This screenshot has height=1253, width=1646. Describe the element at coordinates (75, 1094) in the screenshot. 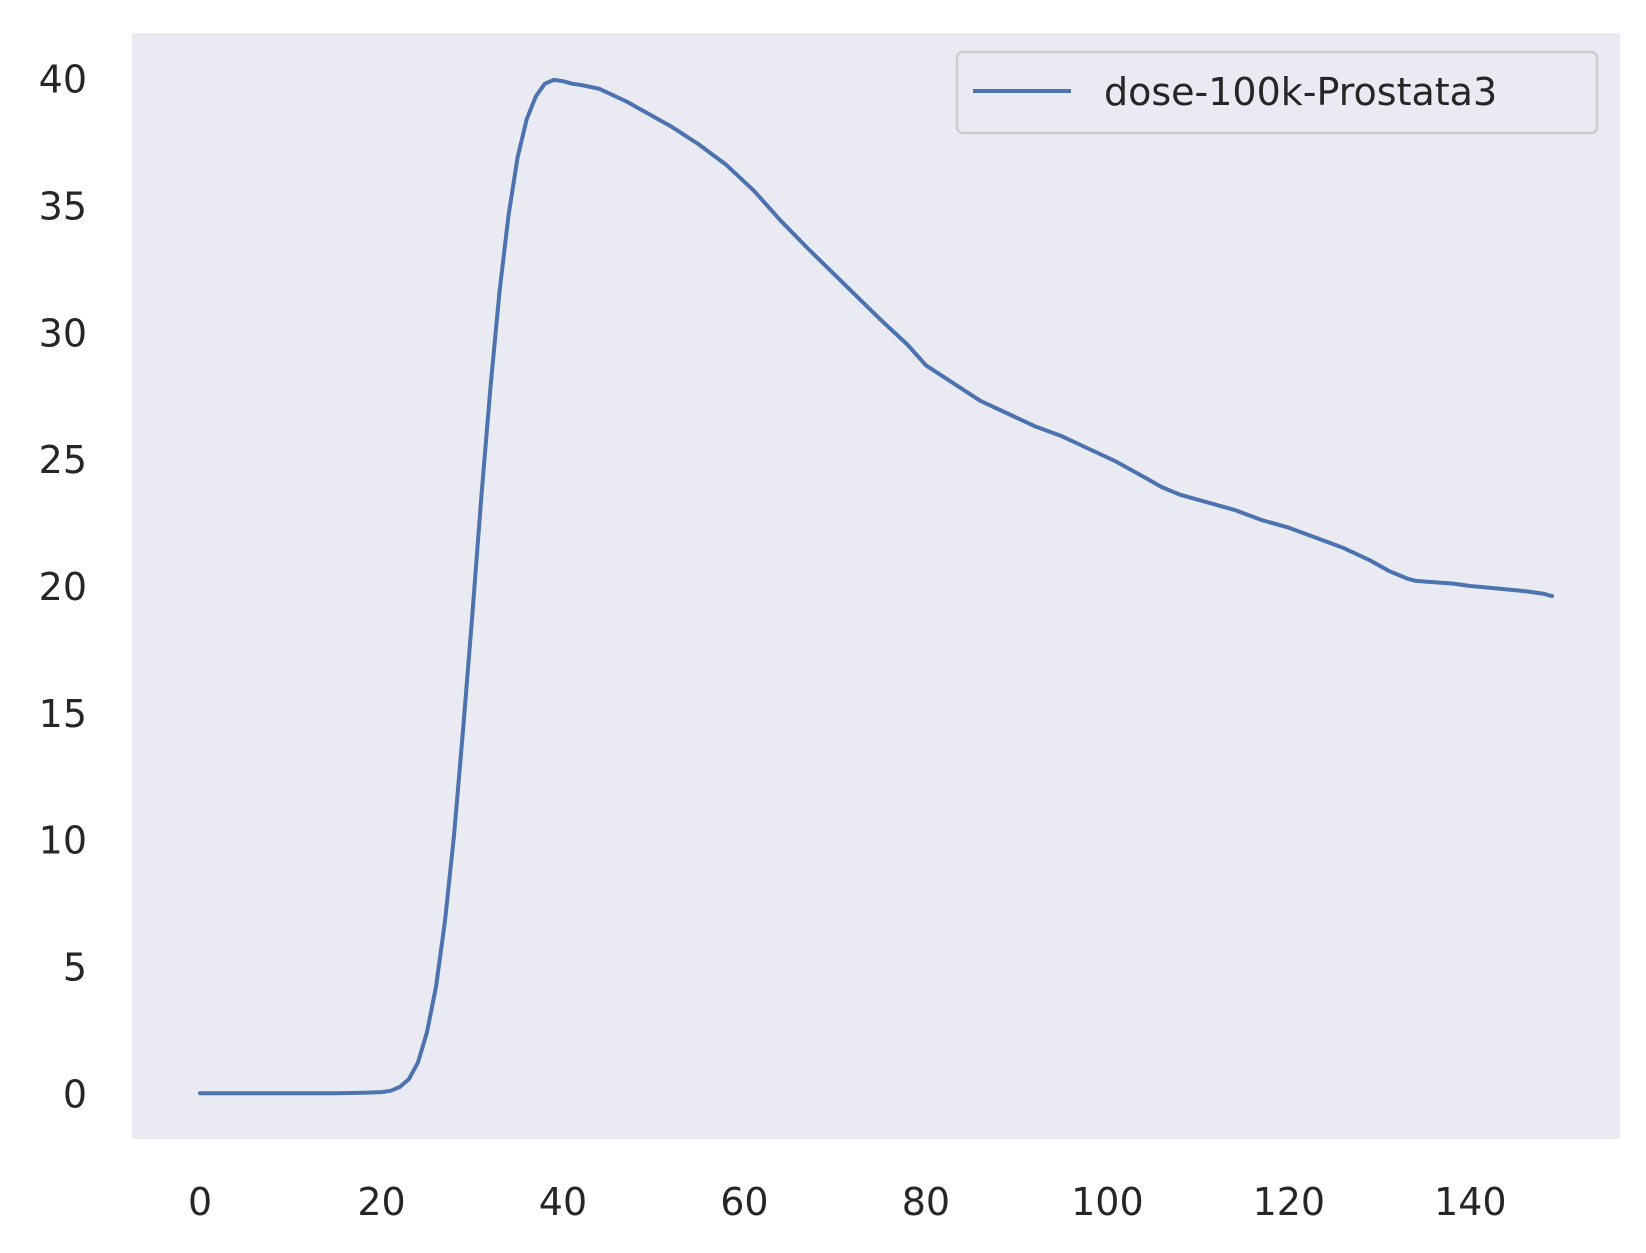

I see `y-tick-label: 0` at that location.